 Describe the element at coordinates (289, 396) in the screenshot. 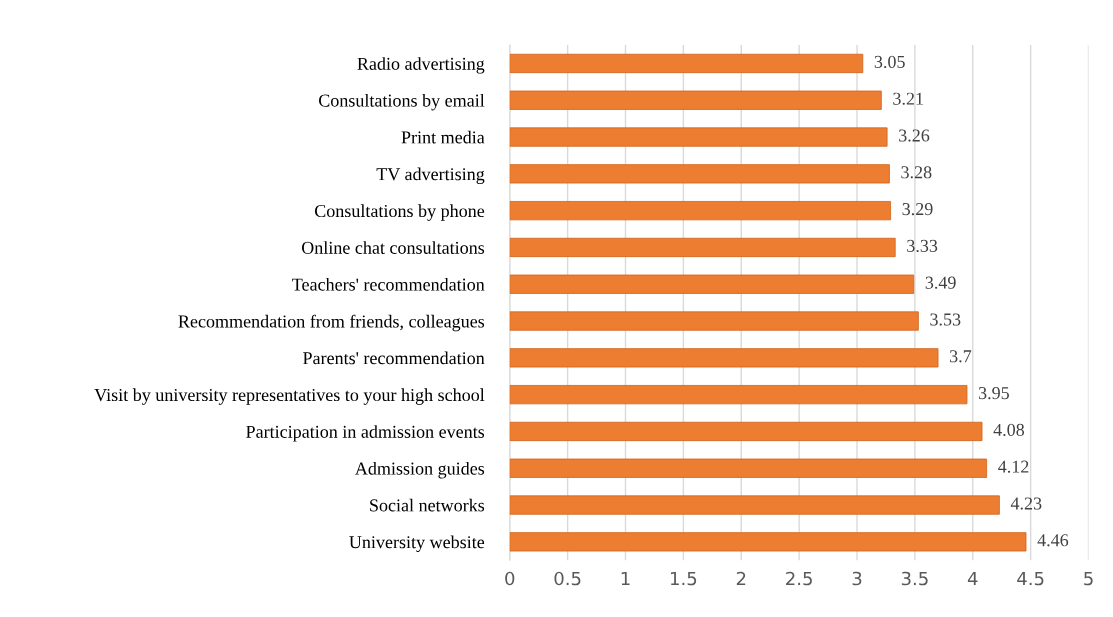

I see `y-tick-label: Visit by university representatives to your high school` at that location.